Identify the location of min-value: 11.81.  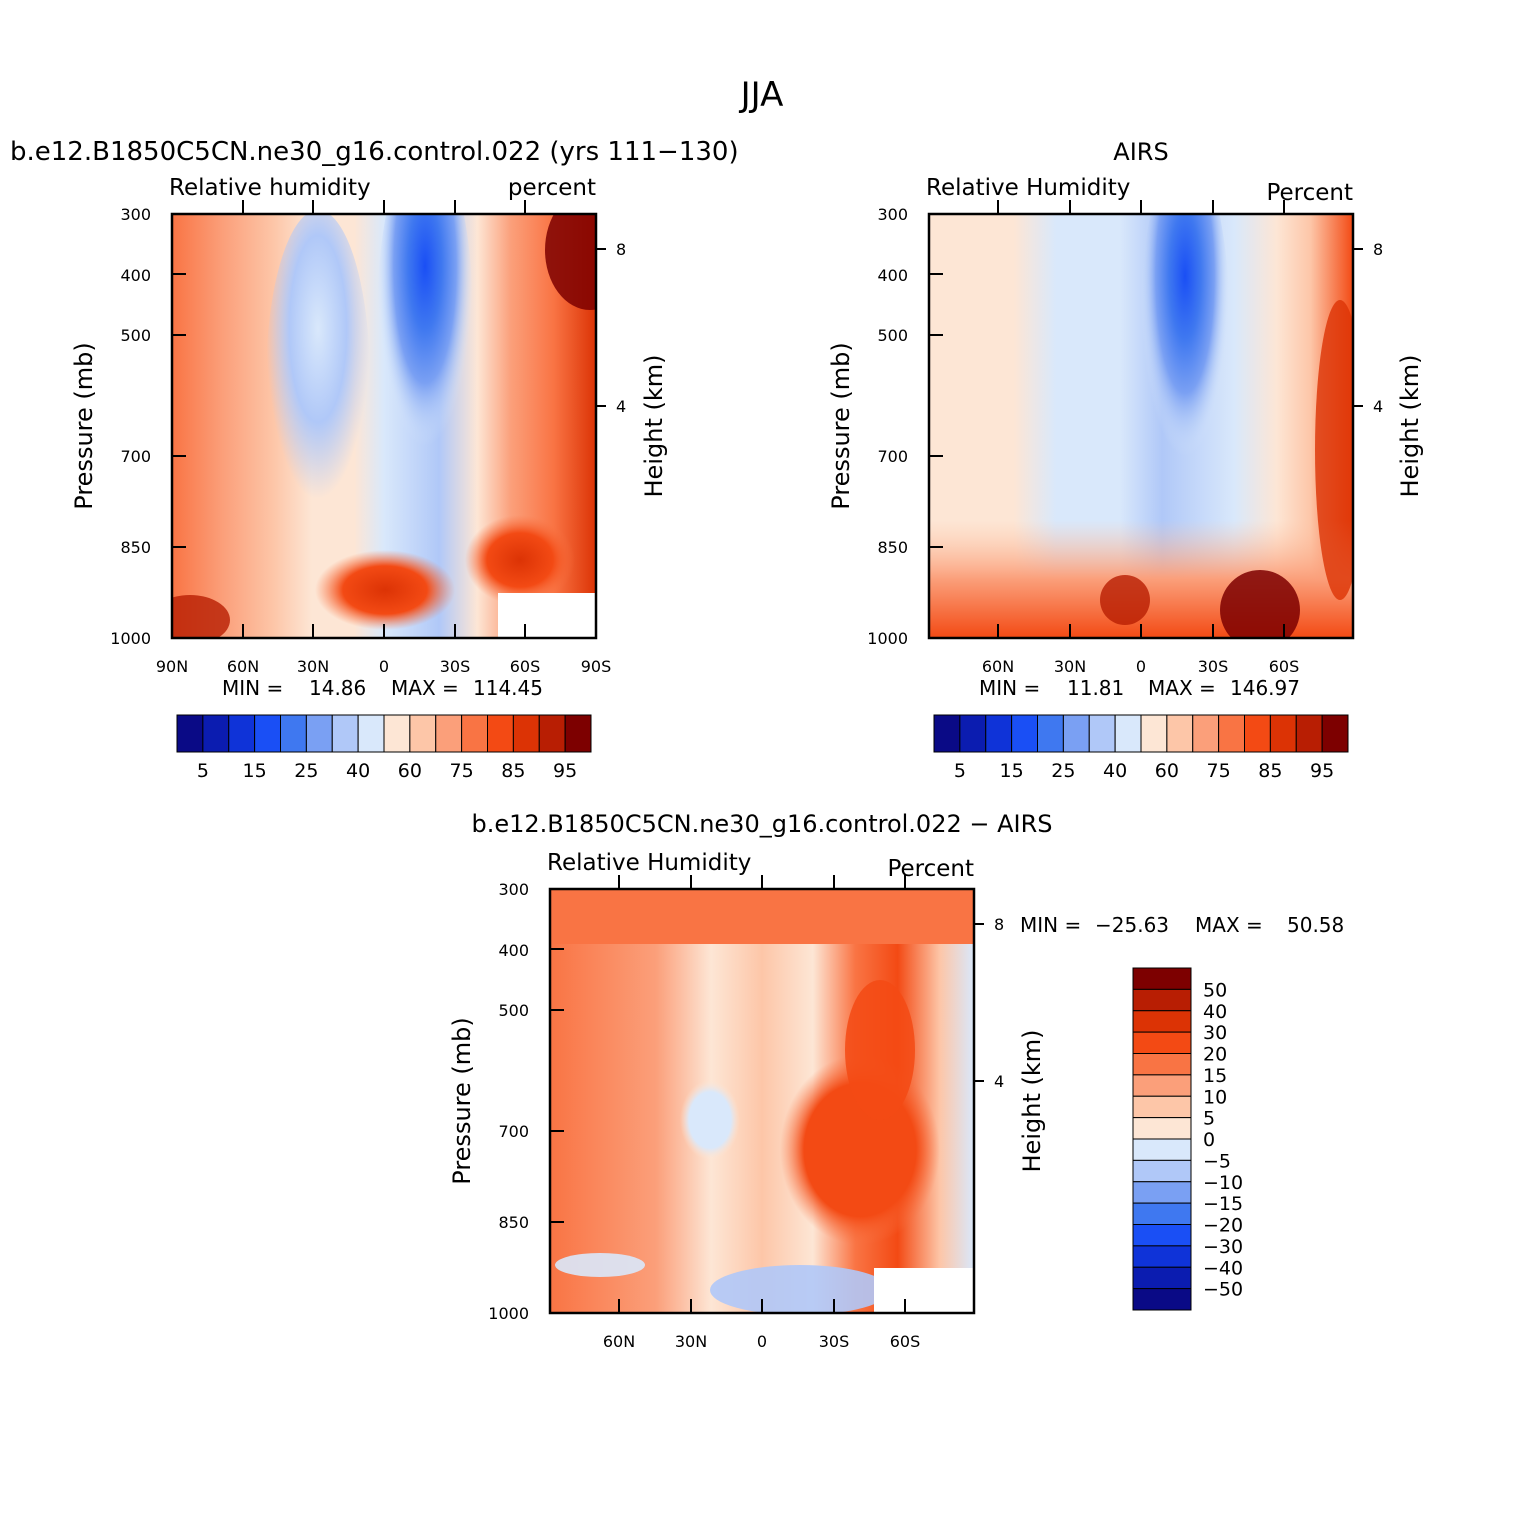
(1095, 688).